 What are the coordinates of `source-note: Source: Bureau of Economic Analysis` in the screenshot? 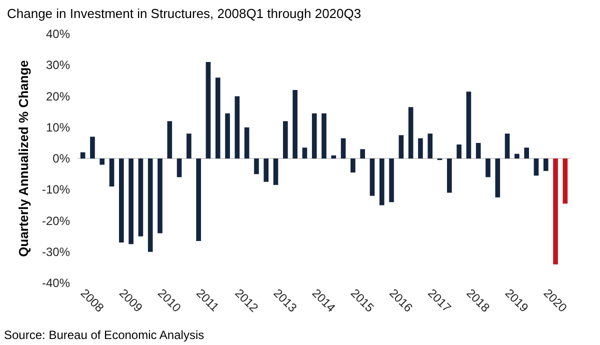 It's located at (104, 335).